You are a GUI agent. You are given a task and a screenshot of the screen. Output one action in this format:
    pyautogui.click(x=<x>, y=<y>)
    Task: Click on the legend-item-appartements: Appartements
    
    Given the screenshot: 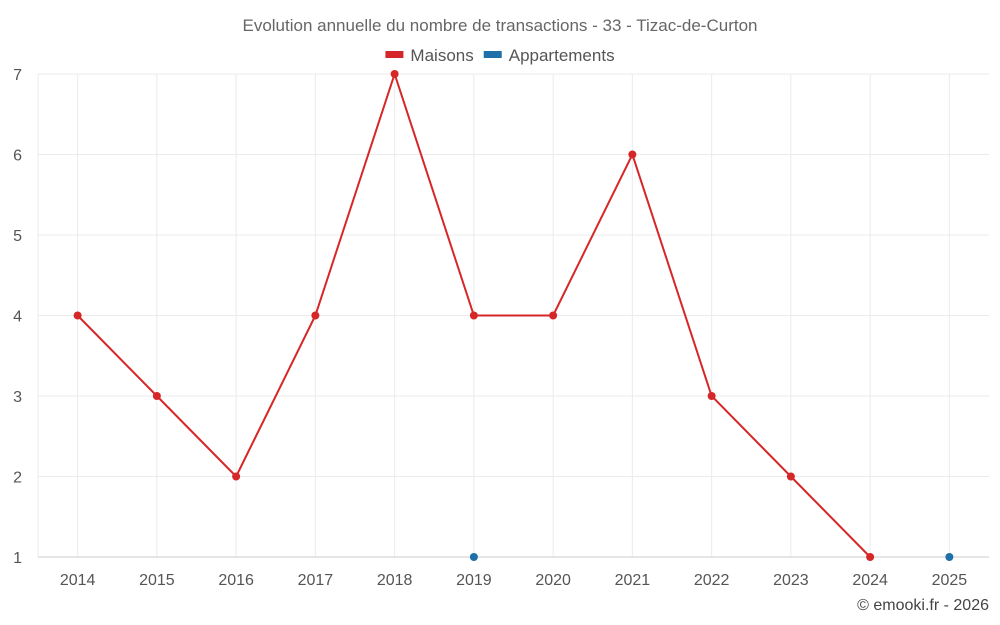 What is the action you would take?
    pyautogui.click(x=549, y=55)
    